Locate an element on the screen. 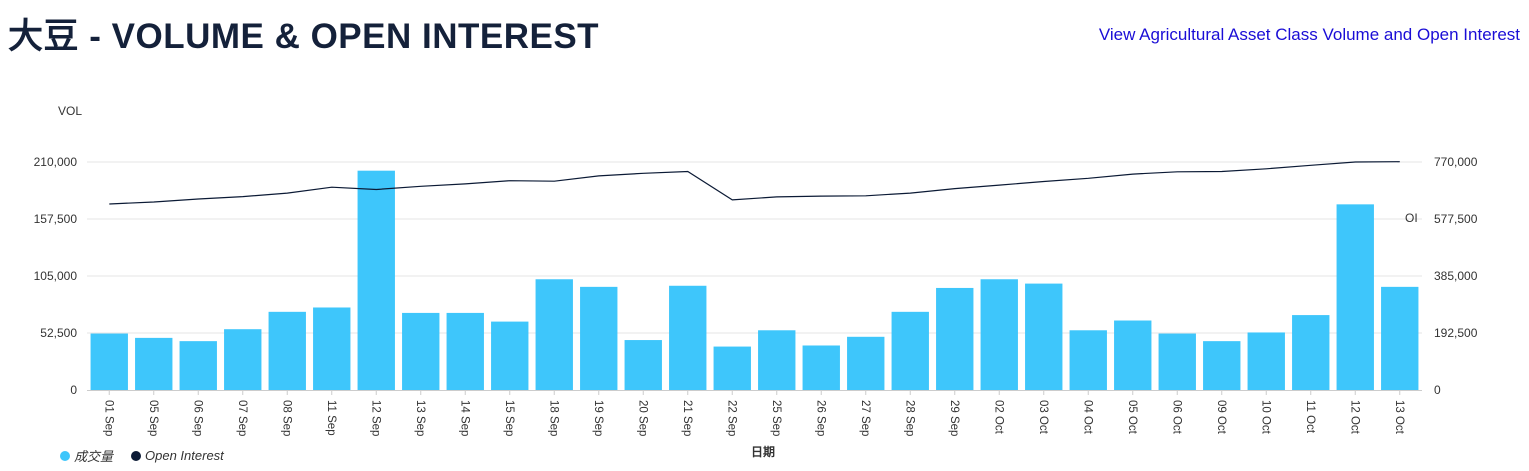  x-tick-label: 06 Oct is located at coordinates (1176, 417).